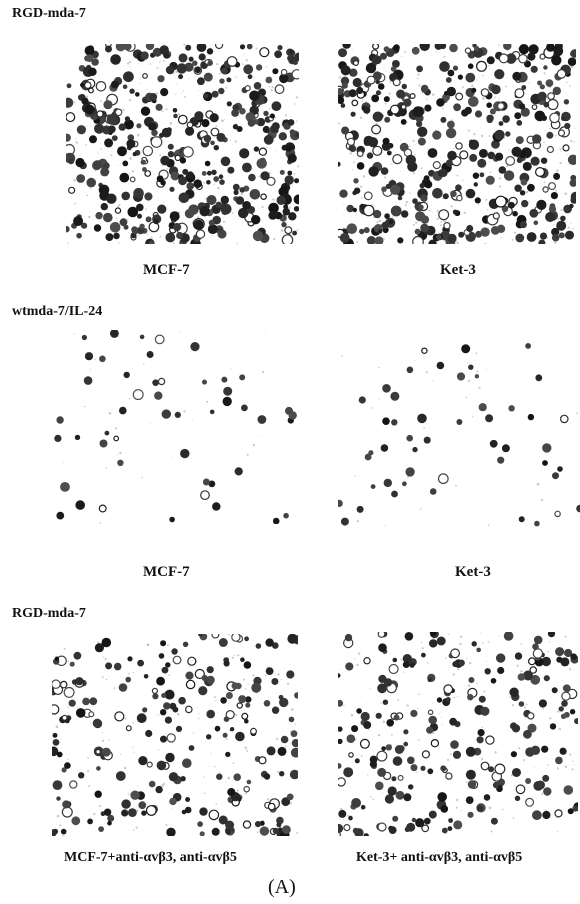 The height and width of the screenshot is (904, 580). I want to click on micrograph-ket3-rgd, so click(457, 144).